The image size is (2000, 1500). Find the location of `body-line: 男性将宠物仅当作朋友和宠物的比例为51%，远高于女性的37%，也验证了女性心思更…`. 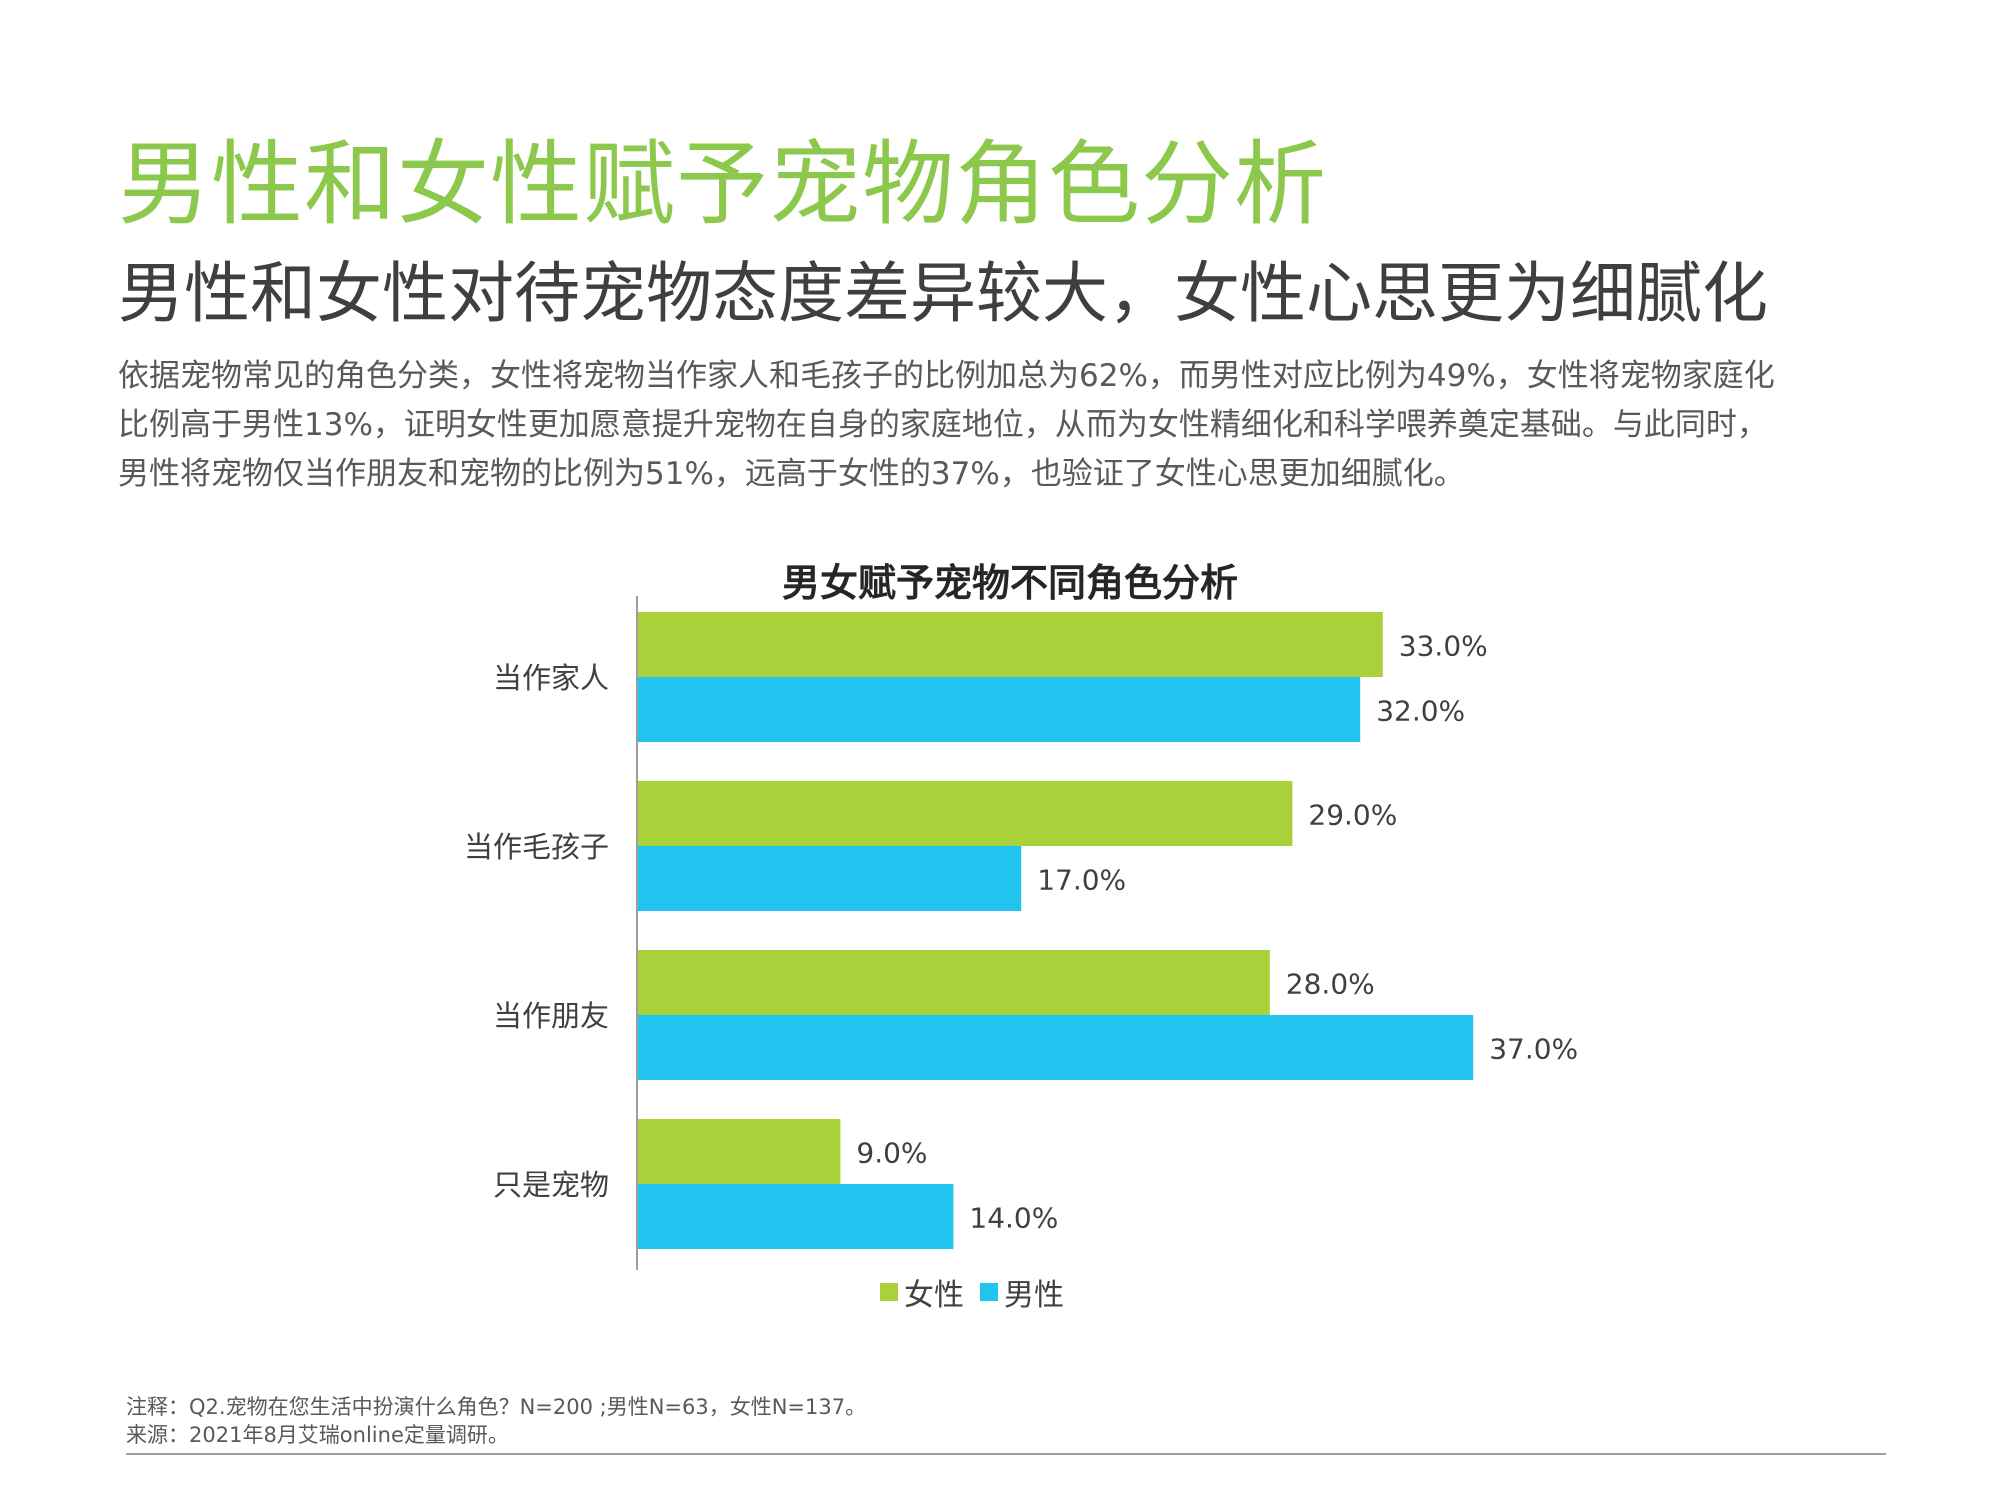

body-line: 男性将宠物仅当作朋友和宠物的比例为51%，远高于女性的37%，也验证了女性心思更… is located at coordinates (791, 474).